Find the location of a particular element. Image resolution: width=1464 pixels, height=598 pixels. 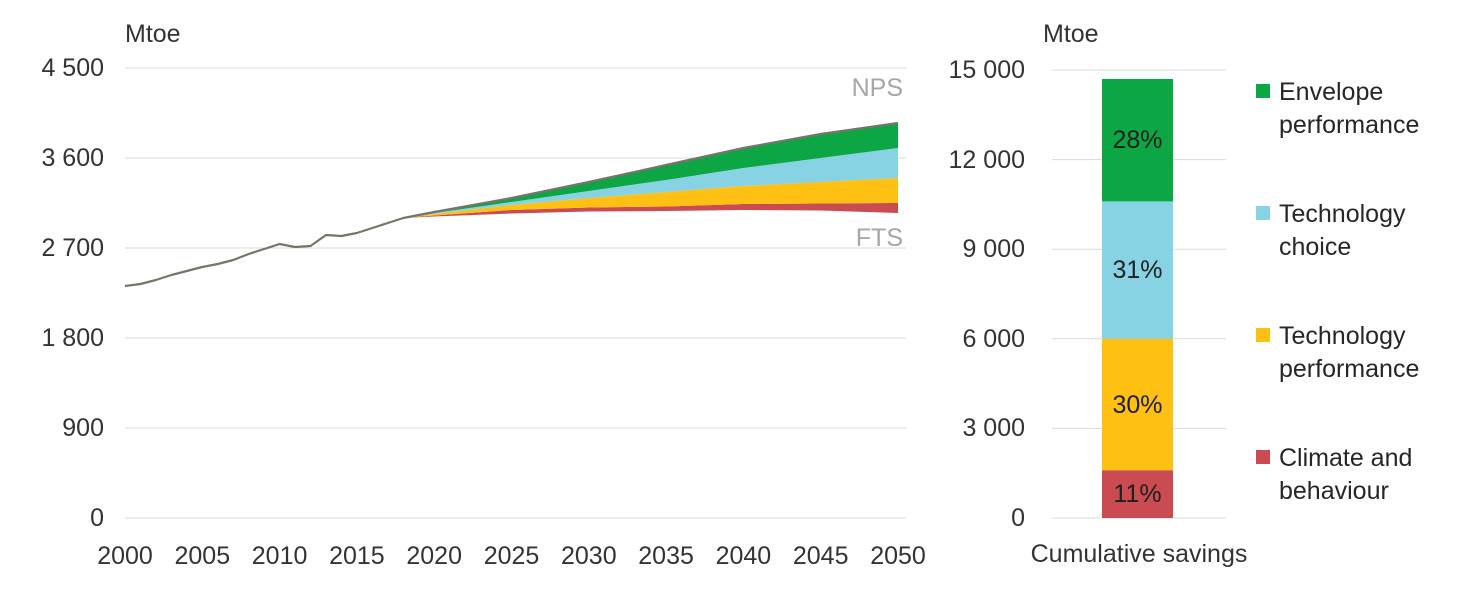

fts-label: FTS is located at coordinates (879, 238).